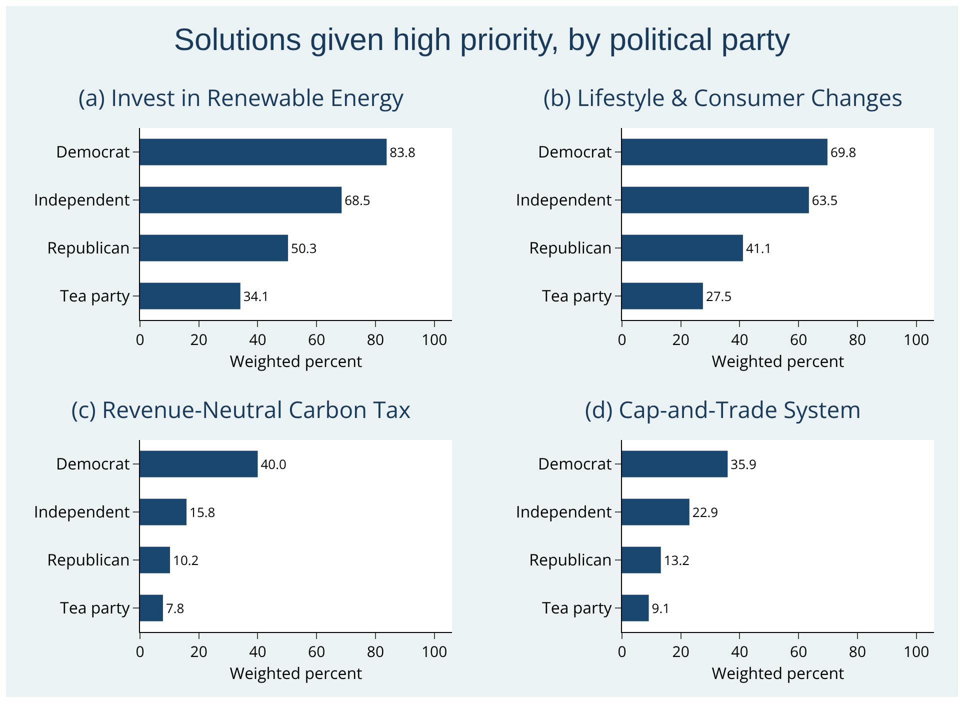  Describe the element at coordinates (241, 409) in the screenshot. I see `chart-title: (c) Revenue-Neutral Carbon Tax` at that location.